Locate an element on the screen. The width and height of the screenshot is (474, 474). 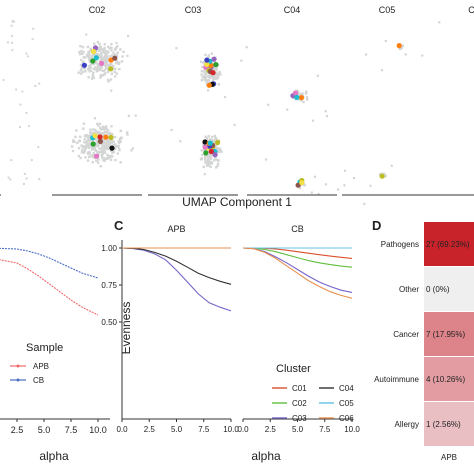
sample-line-apb is located at coordinates (49, 287).